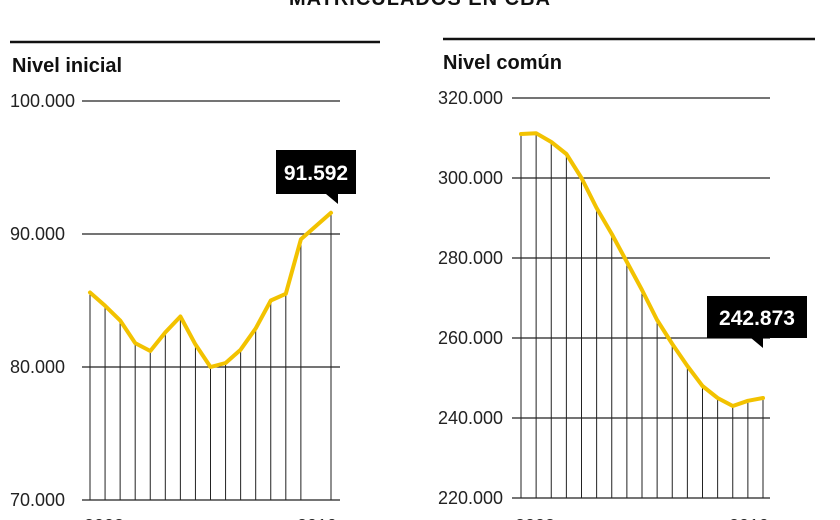  I want to click on panel-title-comun: Nivel común, so click(502, 63).